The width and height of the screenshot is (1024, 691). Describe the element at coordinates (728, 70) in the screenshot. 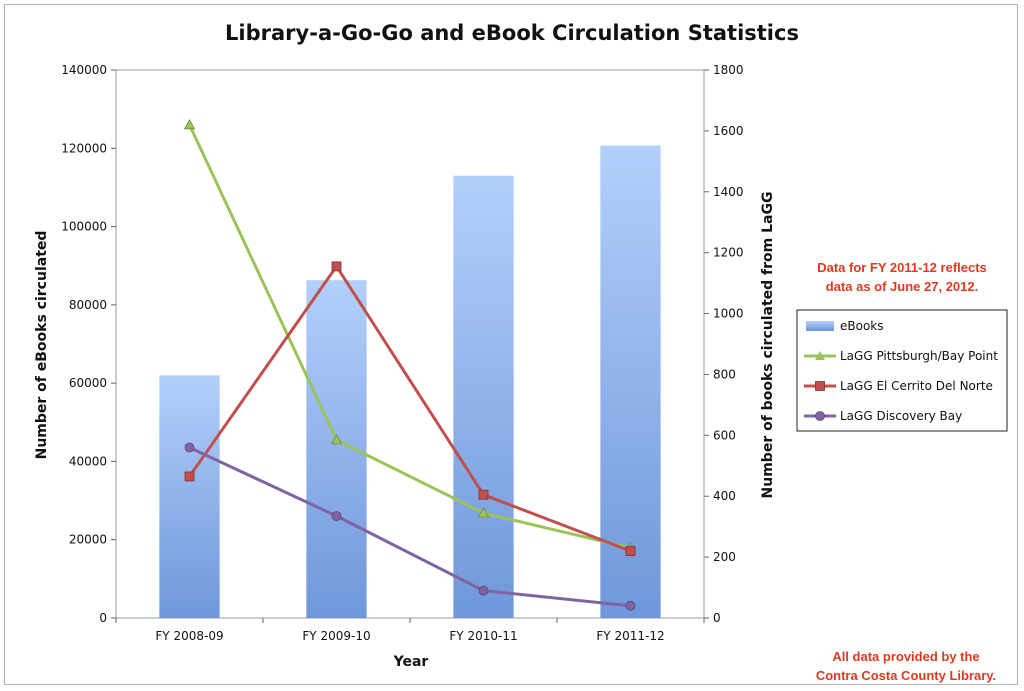

I see `y2-tick-label: 1800` at that location.